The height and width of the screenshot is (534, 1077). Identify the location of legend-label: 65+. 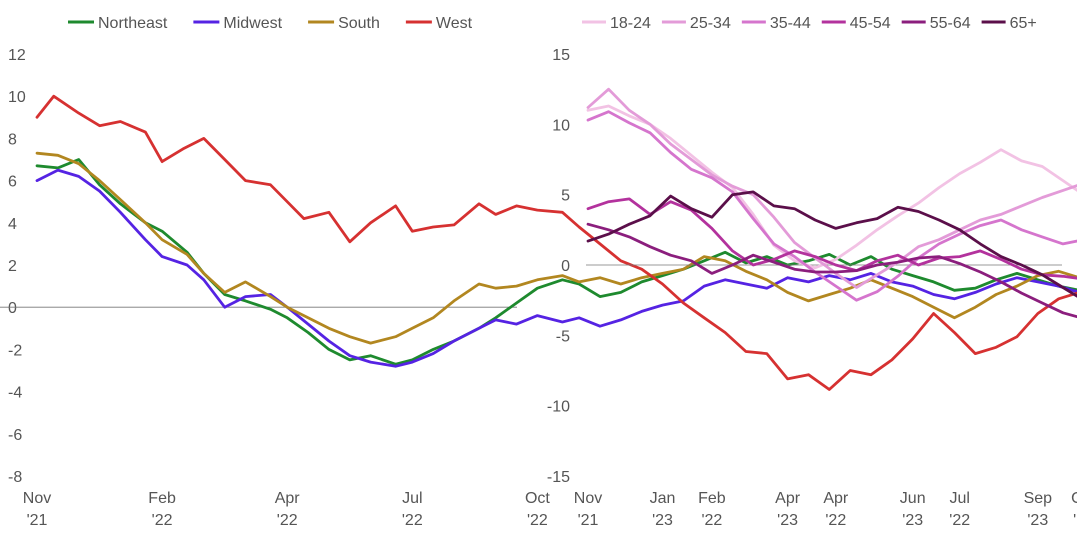
(1023, 23).